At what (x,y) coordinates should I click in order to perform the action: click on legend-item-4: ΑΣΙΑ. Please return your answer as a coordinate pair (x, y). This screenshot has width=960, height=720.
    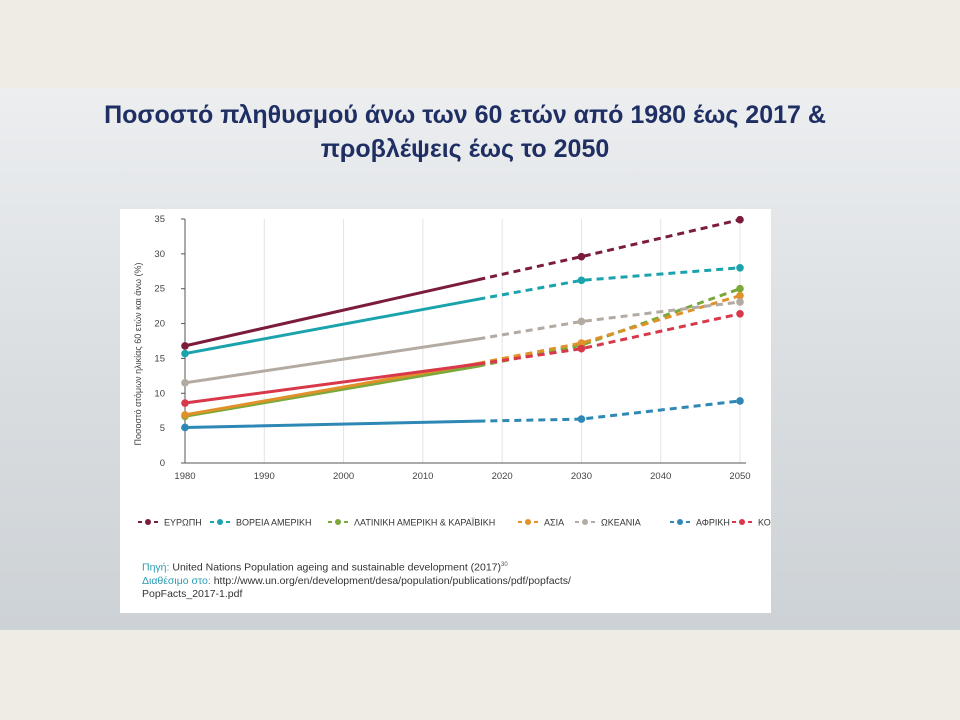
    Looking at the image, I should click on (541, 523).